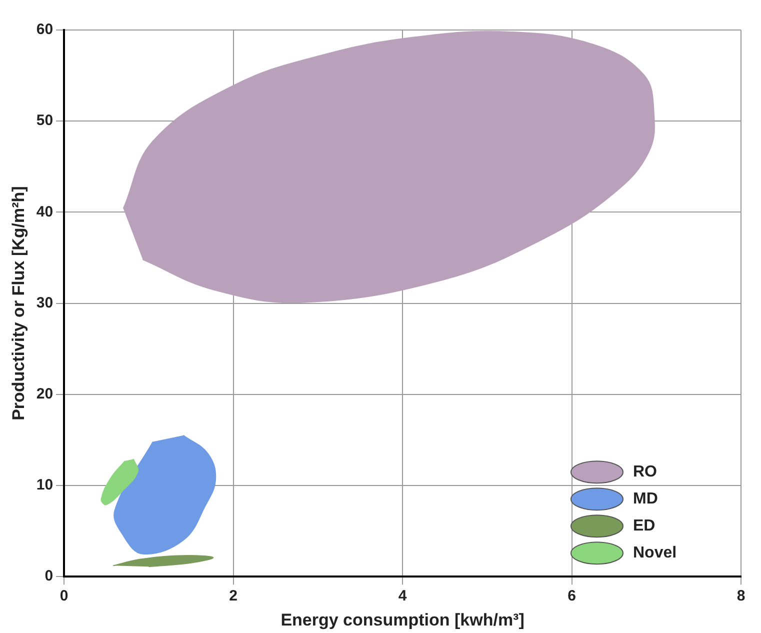  What do you see at coordinates (403, 596) in the screenshot?
I see `x-tick-label: 4` at bounding box center [403, 596].